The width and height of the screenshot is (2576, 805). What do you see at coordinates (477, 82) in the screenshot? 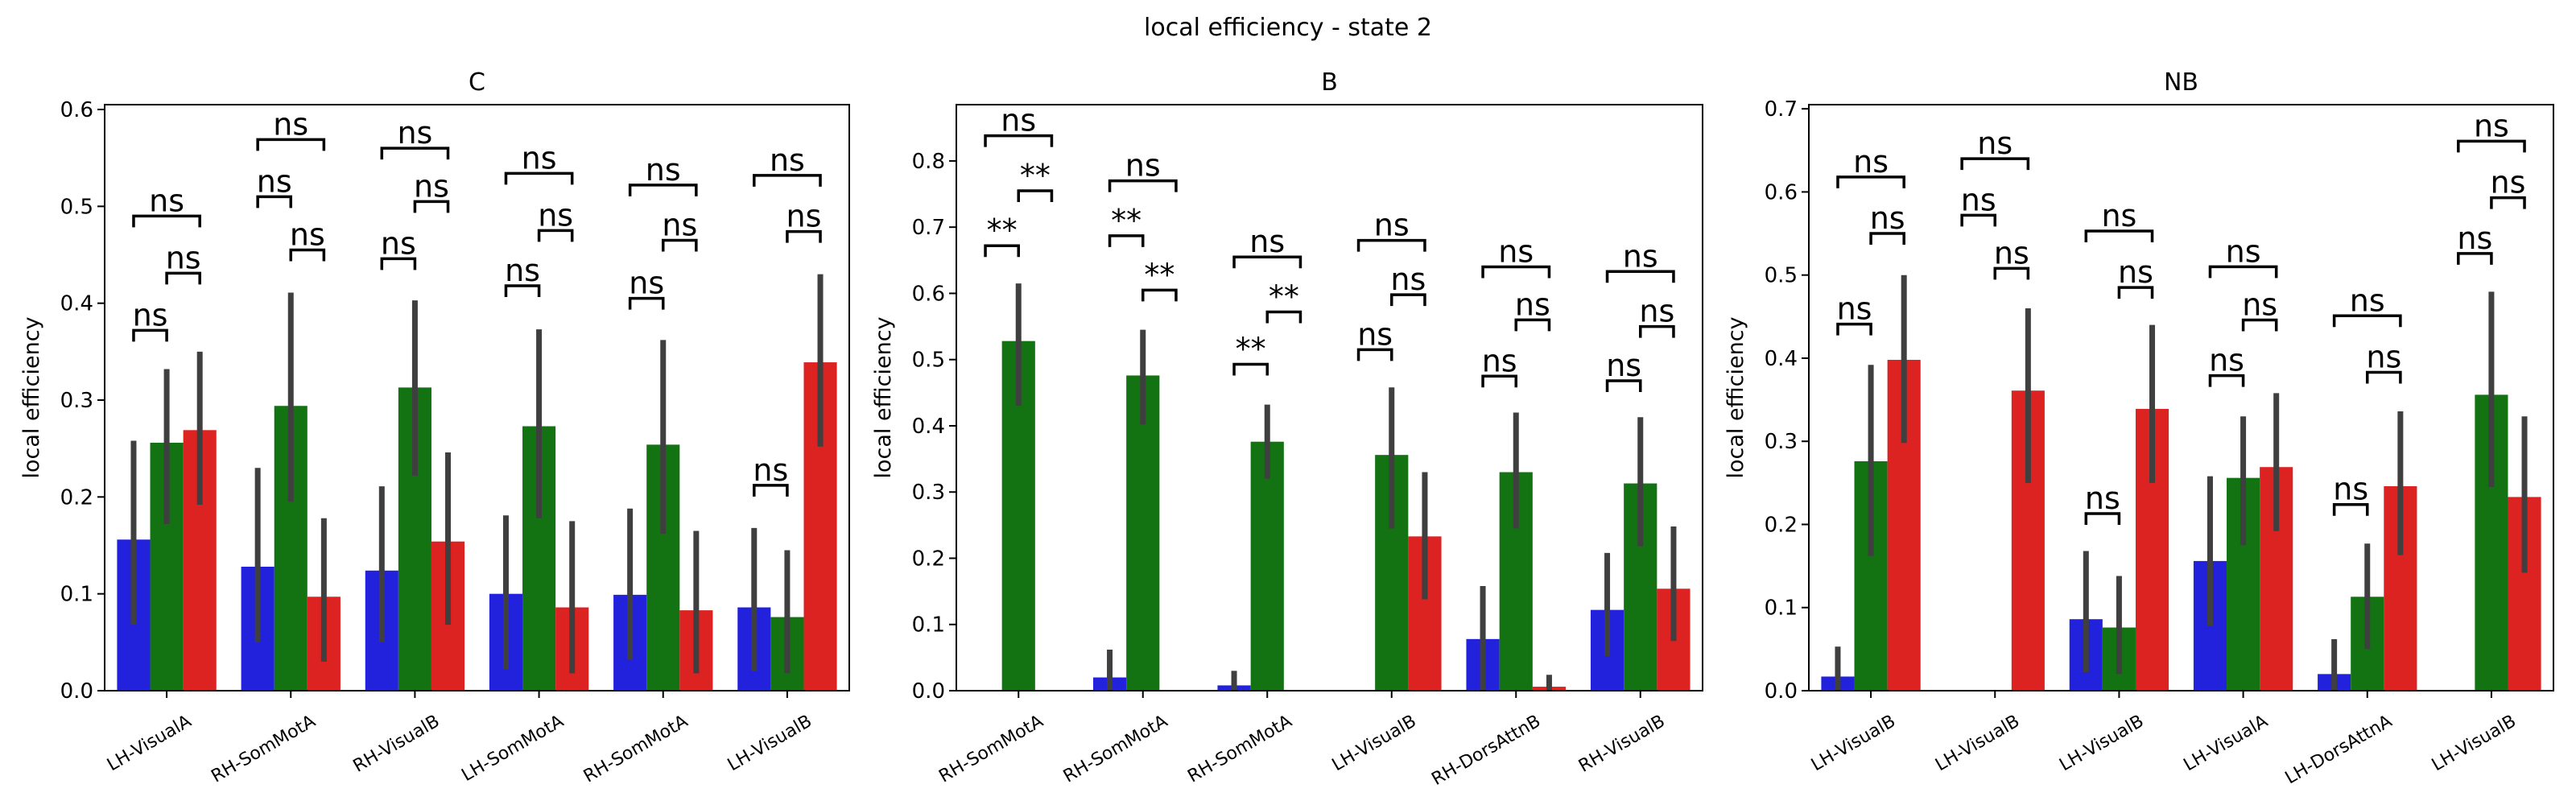
I see `panel-title: C` at bounding box center [477, 82].